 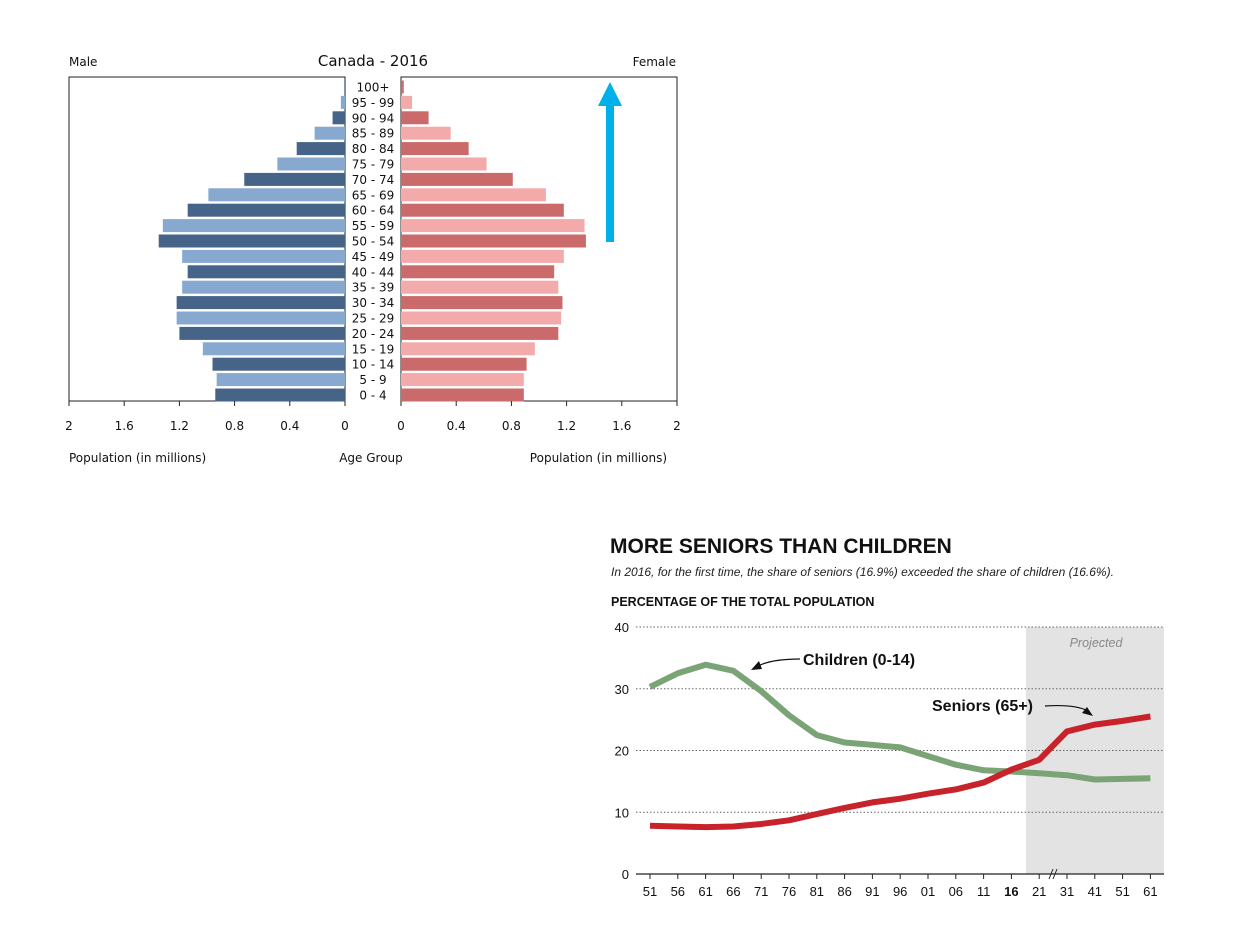 What do you see at coordinates (984, 891) in the screenshot?
I see `x-tick-label: 11` at bounding box center [984, 891].